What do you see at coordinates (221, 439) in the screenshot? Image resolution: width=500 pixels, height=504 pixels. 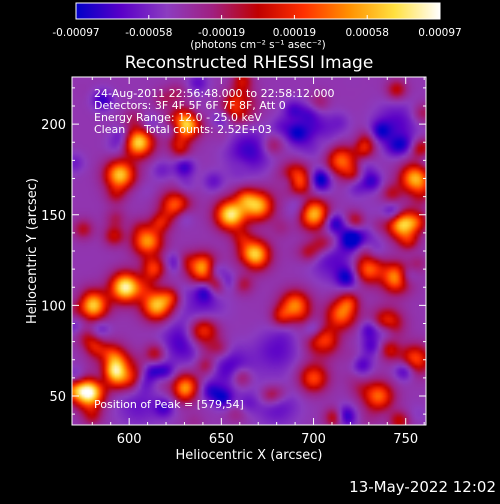 I see `x-tick-label: 650` at bounding box center [221, 439].